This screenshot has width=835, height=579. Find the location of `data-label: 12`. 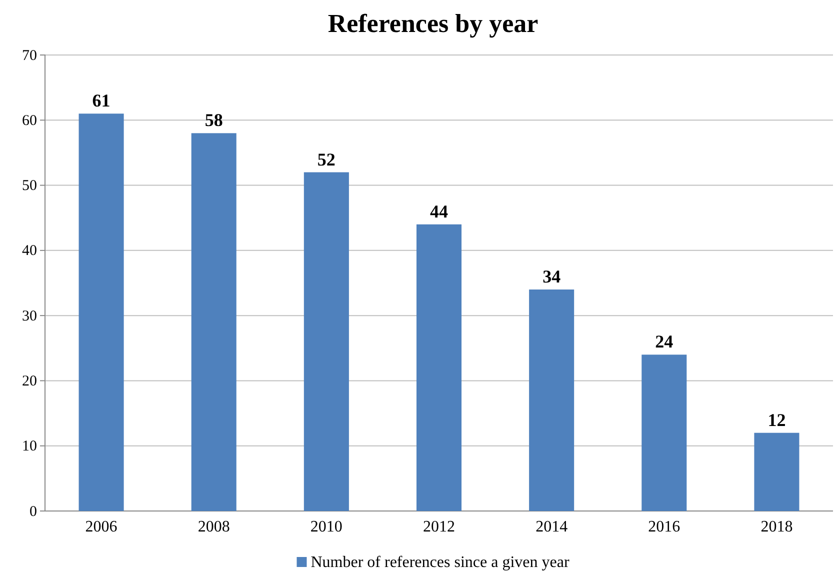

data-label: 12 is located at coordinates (777, 420).